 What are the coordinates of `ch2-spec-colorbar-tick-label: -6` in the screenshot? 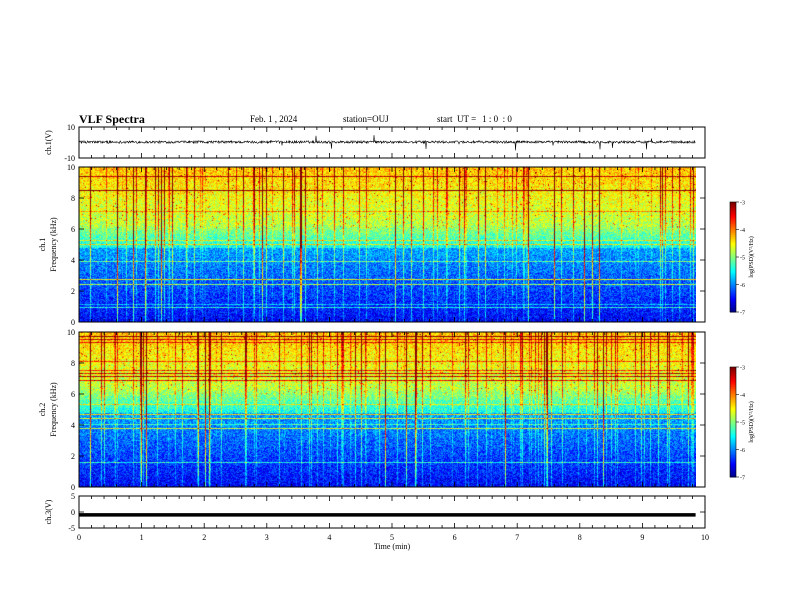 It's located at (742, 451).